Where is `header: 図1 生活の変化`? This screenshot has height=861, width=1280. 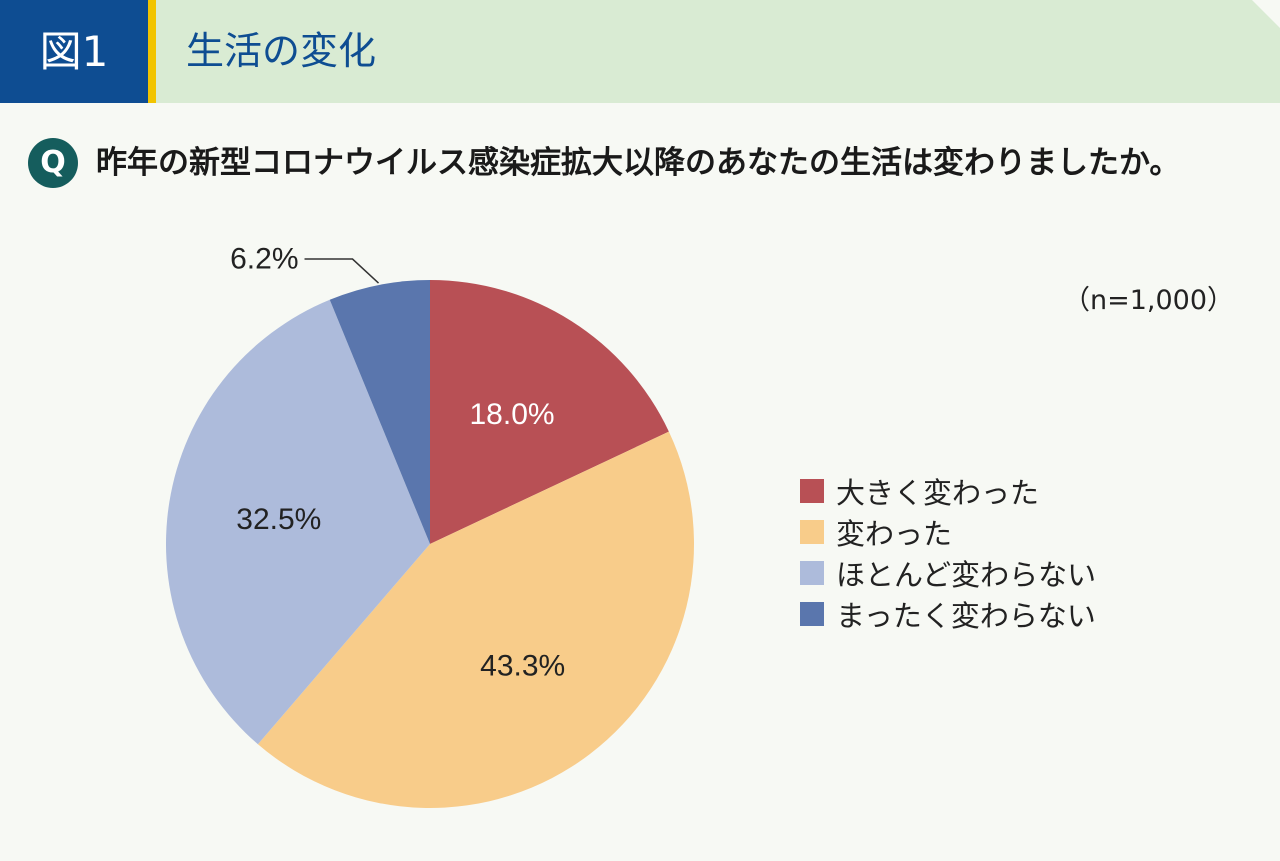
header: 図1 生活の変化 is located at coordinates (640, 51).